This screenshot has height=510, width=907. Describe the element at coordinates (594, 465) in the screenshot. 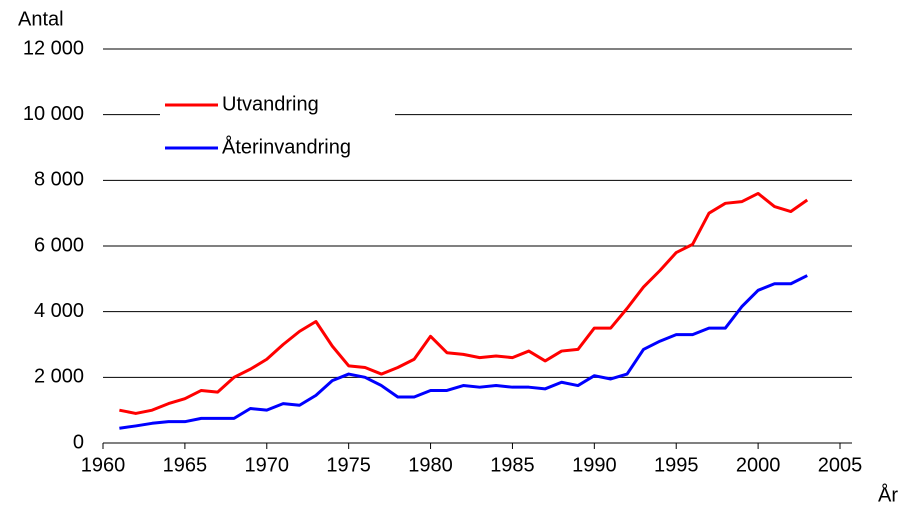

I see `x-tick-label: 1990` at that location.